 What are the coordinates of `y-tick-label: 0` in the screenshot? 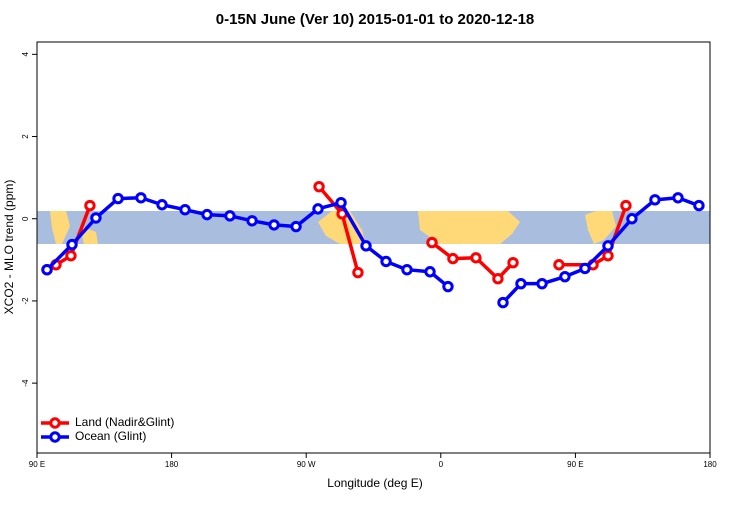 It's located at (25, 218).